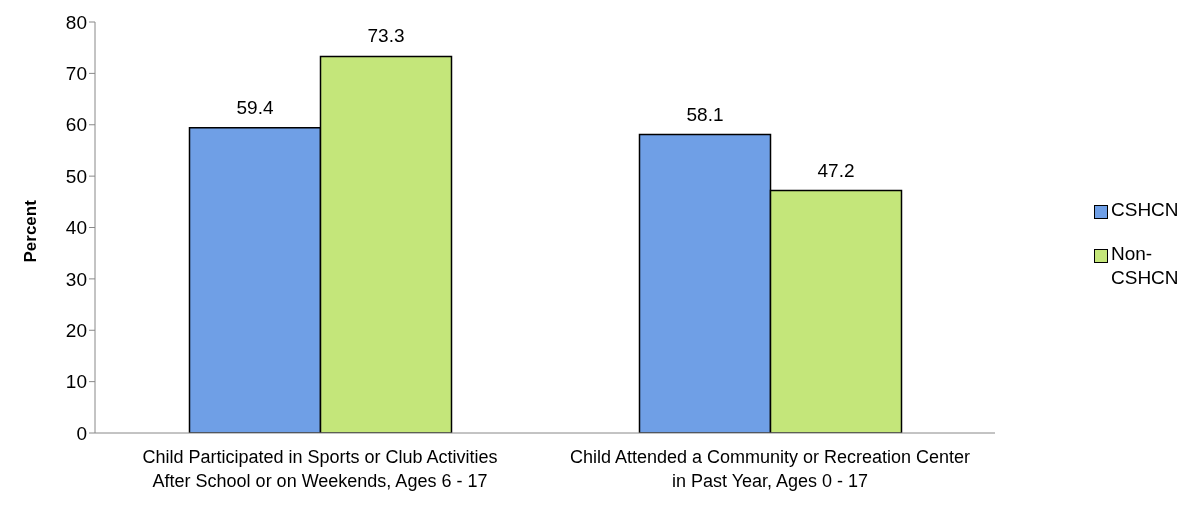 The image size is (1192, 511). What do you see at coordinates (76, 125) in the screenshot?
I see `y-tick-label: 60` at bounding box center [76, 125].